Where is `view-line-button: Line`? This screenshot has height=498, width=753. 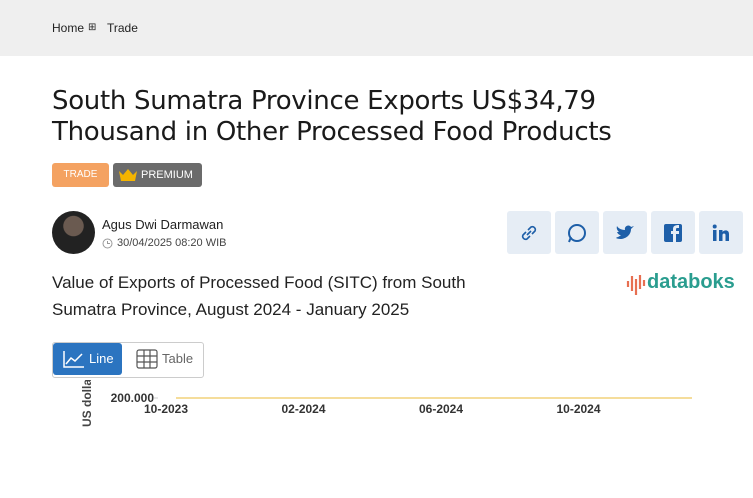 view-line-button: Line is located at coordinates (87, 359).